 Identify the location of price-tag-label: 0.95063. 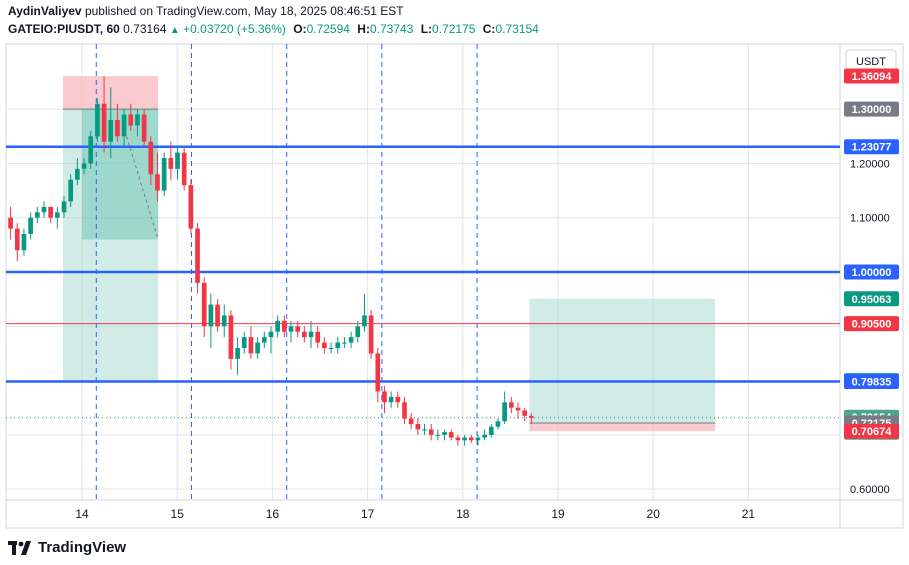
(872, 300).